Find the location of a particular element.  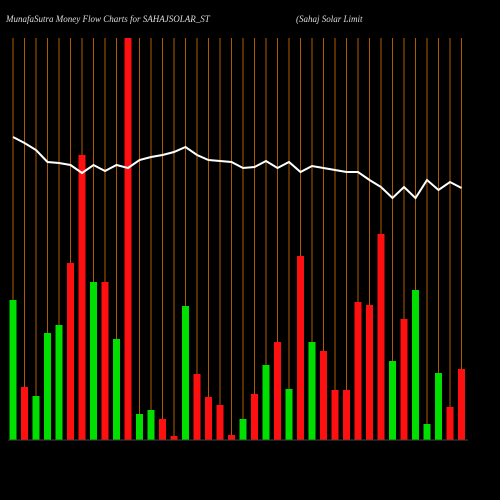

money-flow-line is located at coordinates (237, 168).